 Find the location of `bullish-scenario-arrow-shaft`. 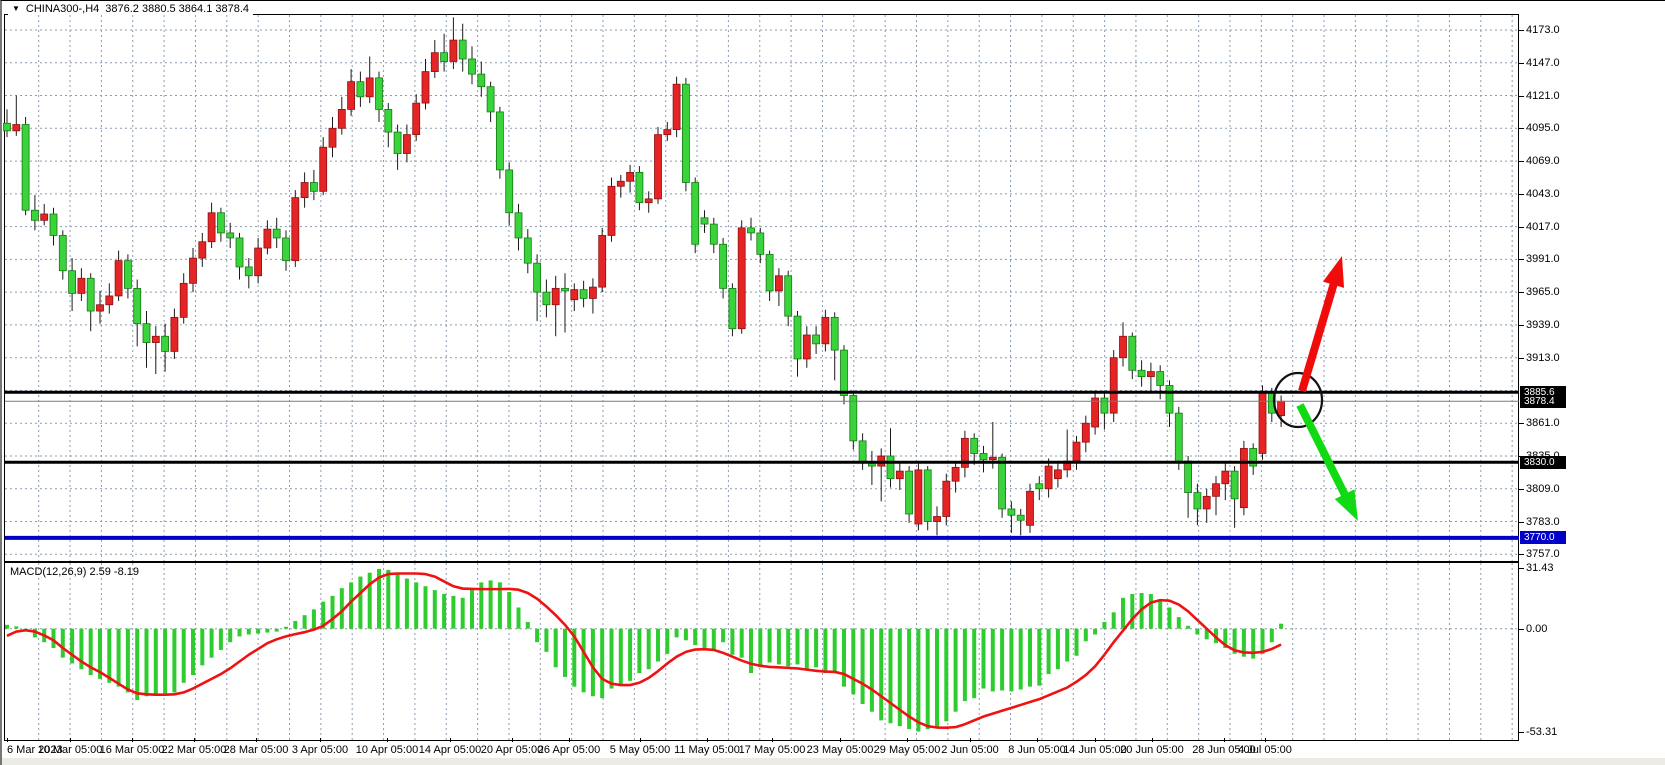

bullish-scenario-arrow-shaft is located at coordinates (1318, 336).